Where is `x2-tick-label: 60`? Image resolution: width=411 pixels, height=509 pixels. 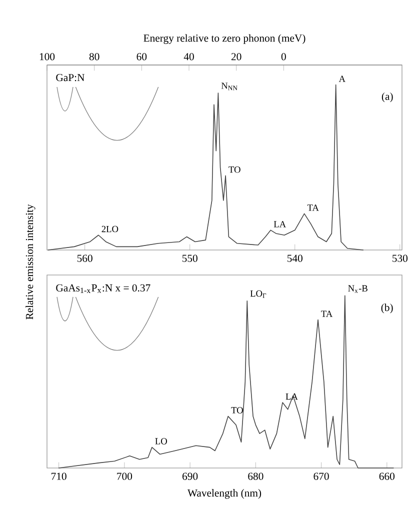 x2-tick-label: 60 is located at coordinates (141, 56).